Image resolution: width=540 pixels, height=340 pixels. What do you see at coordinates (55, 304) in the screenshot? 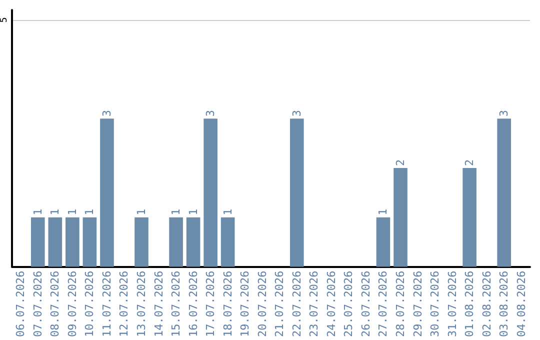
I see `x-tick-label: 08.07.2026` at bounding box center [55, 304].